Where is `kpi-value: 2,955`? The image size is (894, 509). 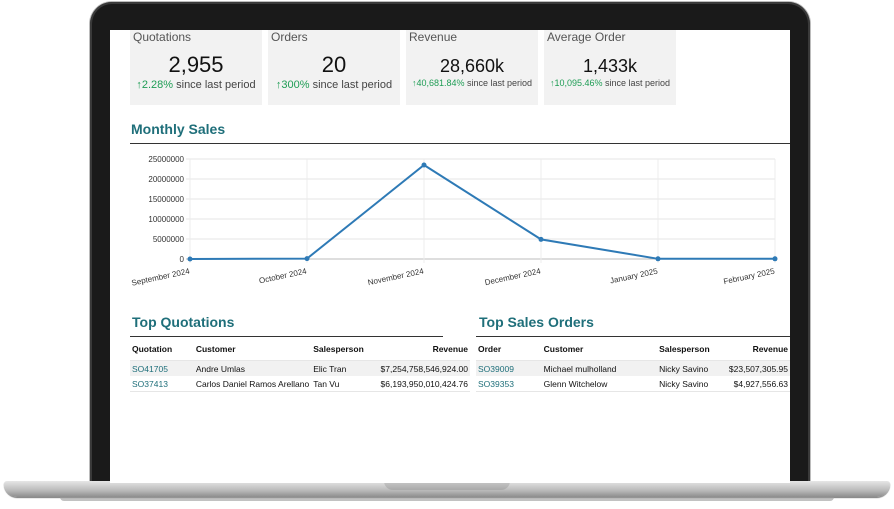 kpi-value: 2,955 is located at coordinates (196, 64).